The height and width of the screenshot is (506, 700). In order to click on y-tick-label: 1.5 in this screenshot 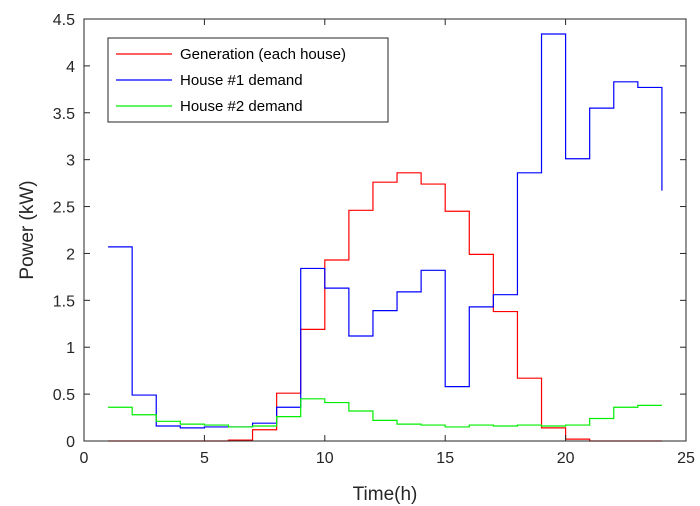, I will do `click(64, 301)`.